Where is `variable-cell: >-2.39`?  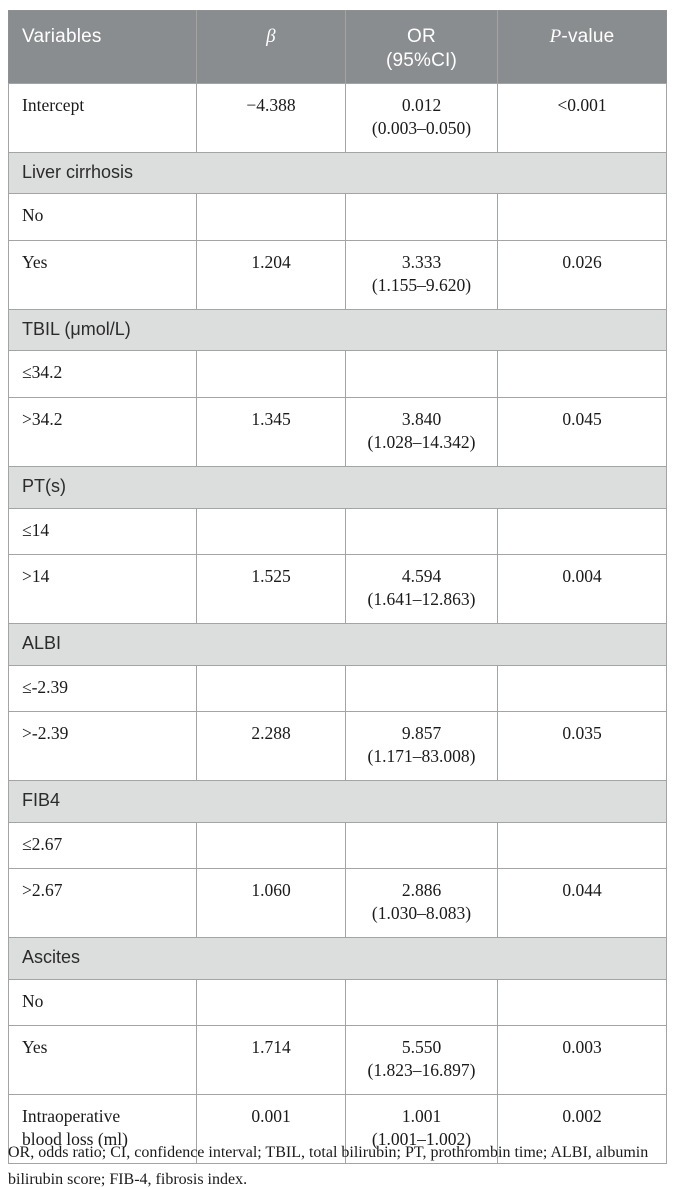 variable-cell: >-2.39 is located at coordinates (102, 745).